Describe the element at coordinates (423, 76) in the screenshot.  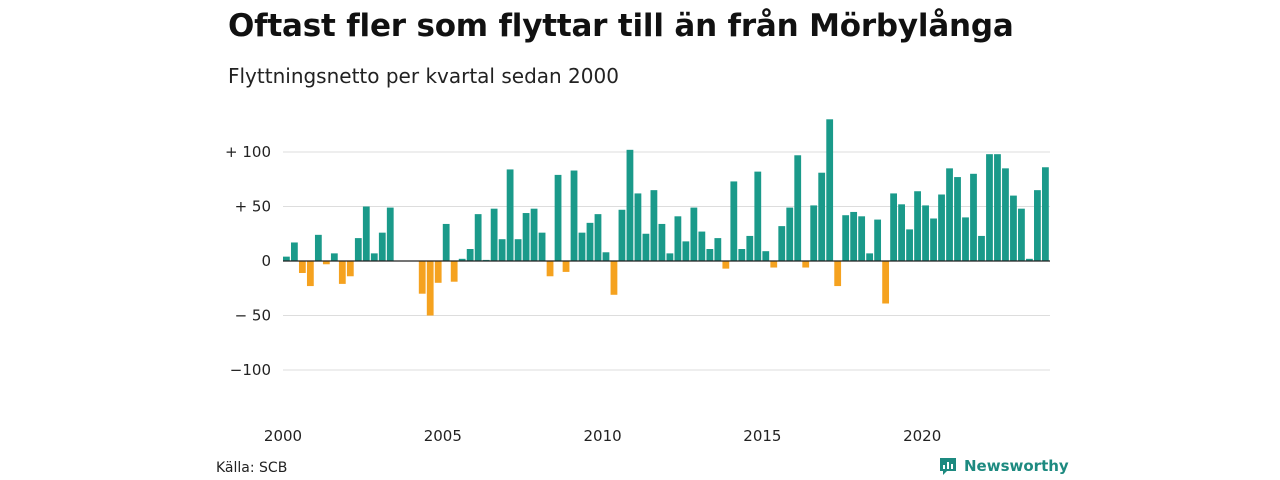
I see `chart-subtitle: Flyttningsnetto per kvartal sedan 2000` at that location.